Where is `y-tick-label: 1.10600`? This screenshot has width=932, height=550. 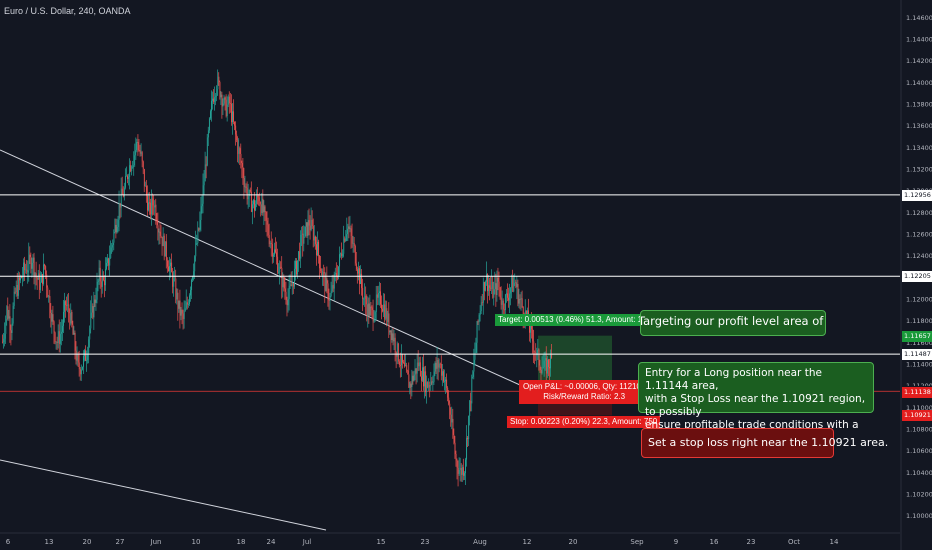
y-tick-label: 1.10600 is located at coordinates (919, 451).